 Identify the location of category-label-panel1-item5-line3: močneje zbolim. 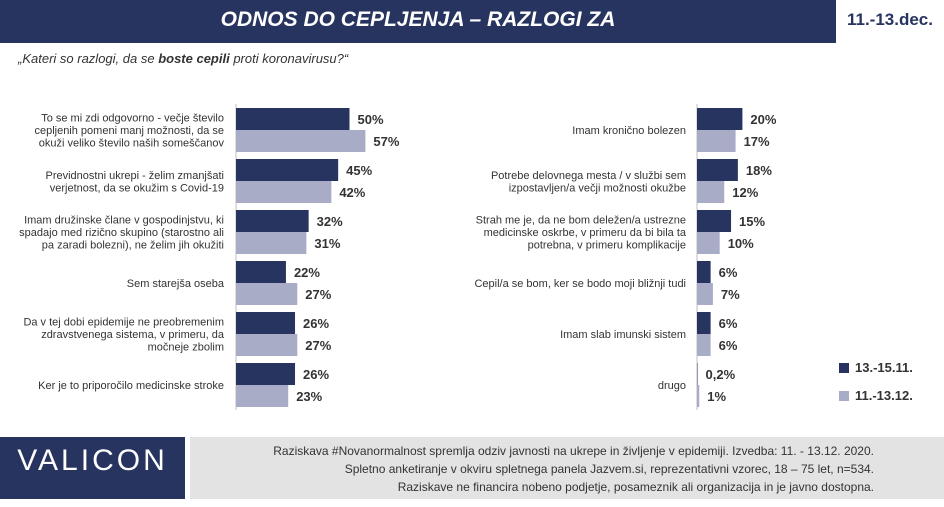
(186, 348).